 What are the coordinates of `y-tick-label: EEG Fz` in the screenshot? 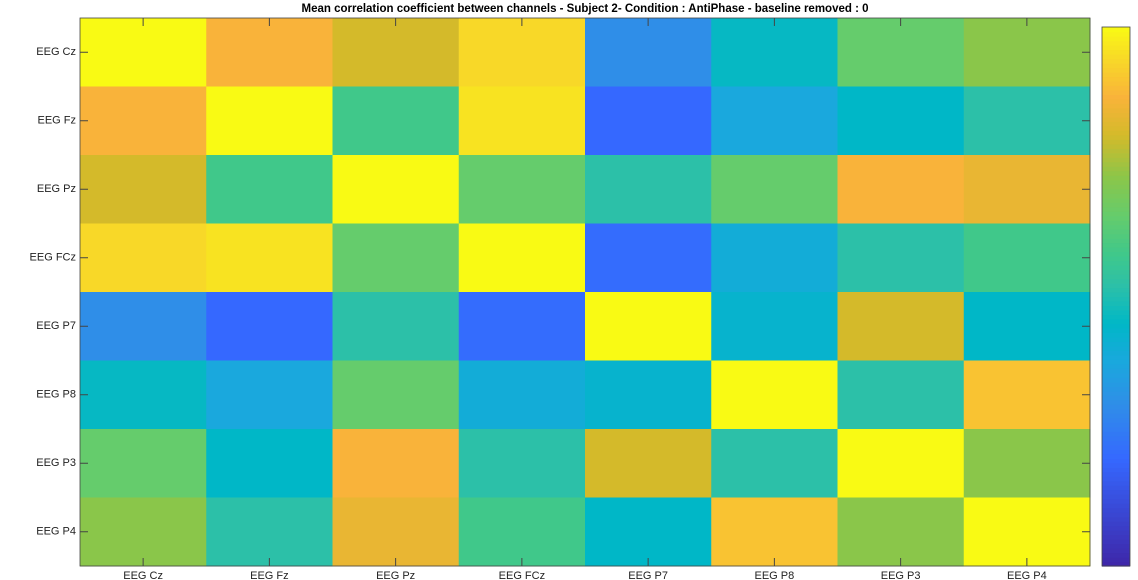 It's located at (56, 121).